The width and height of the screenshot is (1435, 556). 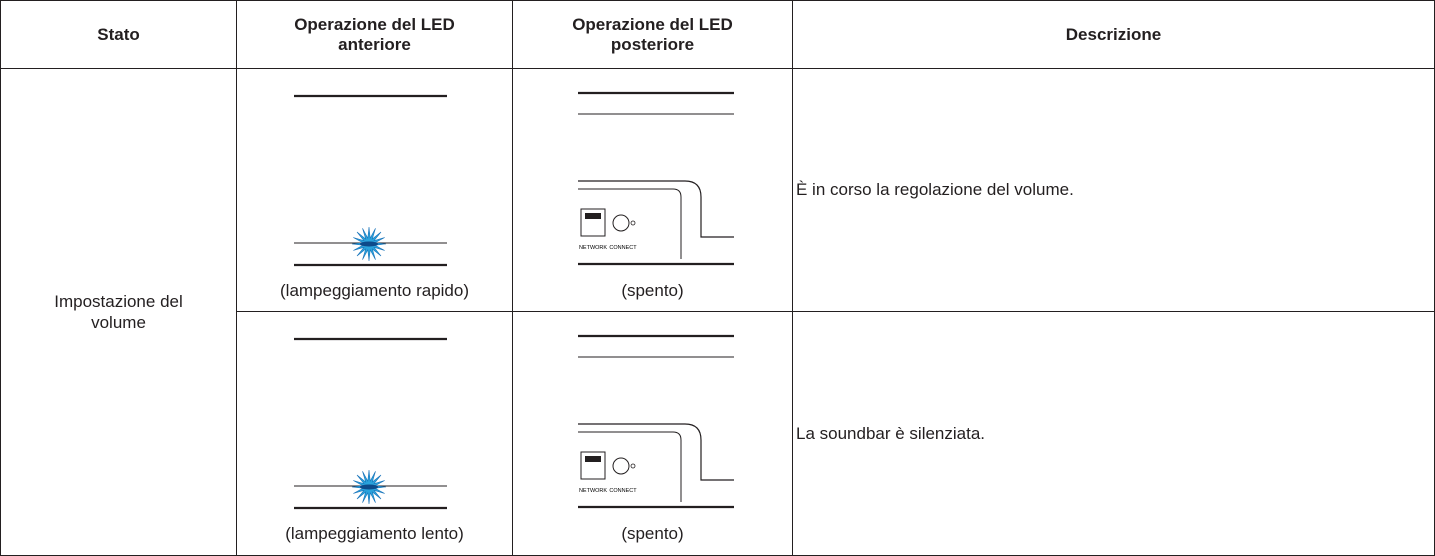 I want to click on header-cell: Operazione del LED posteriore, so click(x=653, y=35).